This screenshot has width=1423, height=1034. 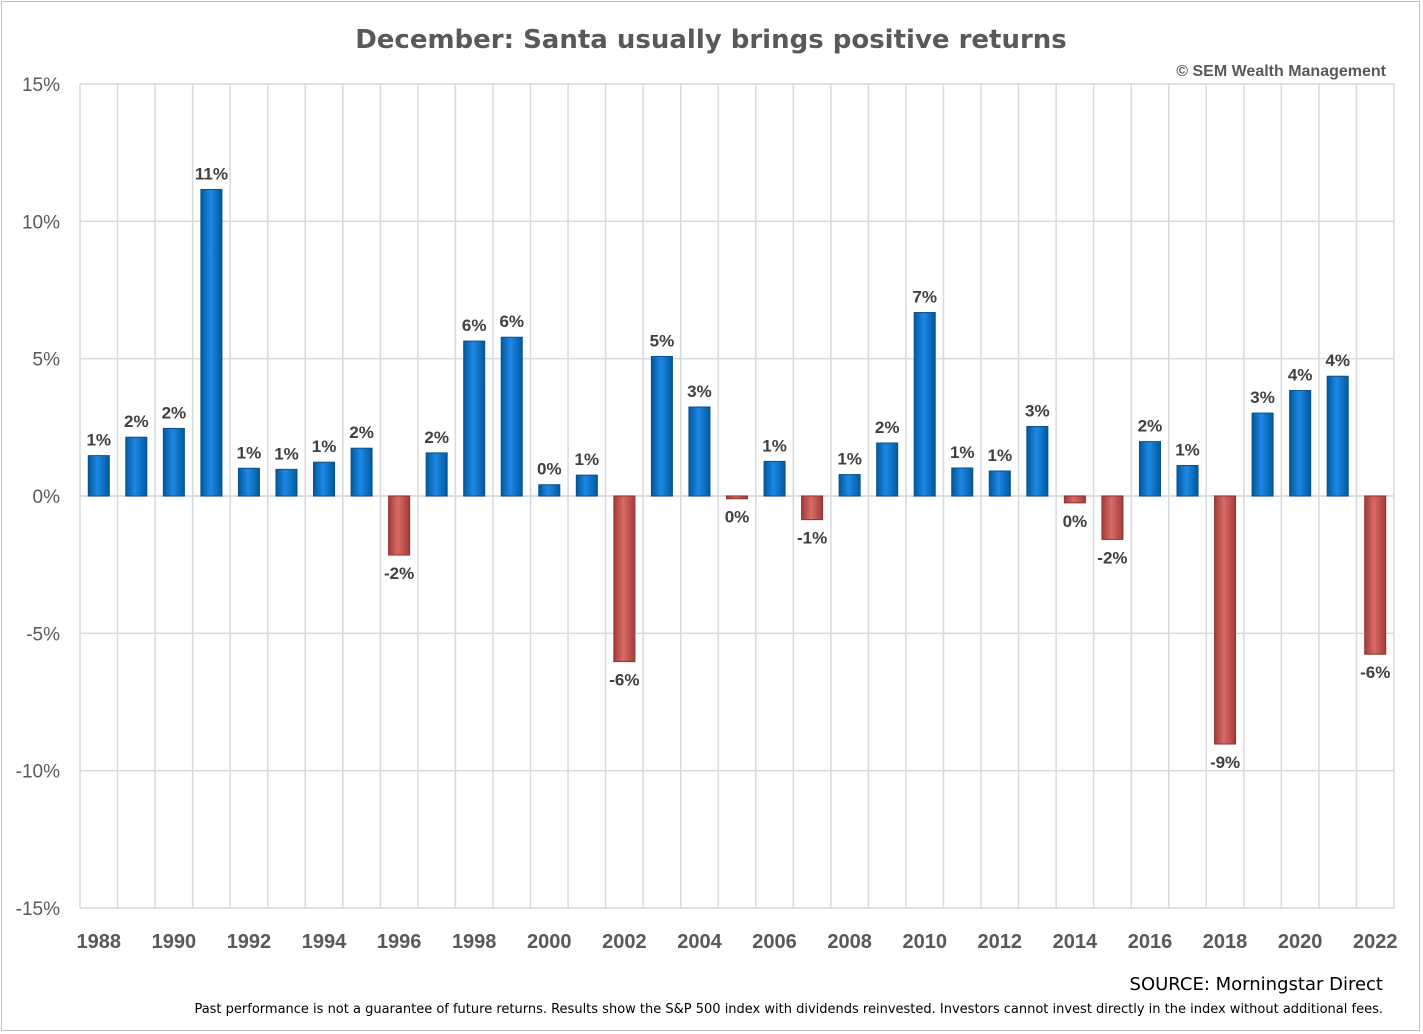 What do you see at coordinates (549, 942) in the screenshot?
I see `x-tick-label: 2000` at bounding box center [549, 942].